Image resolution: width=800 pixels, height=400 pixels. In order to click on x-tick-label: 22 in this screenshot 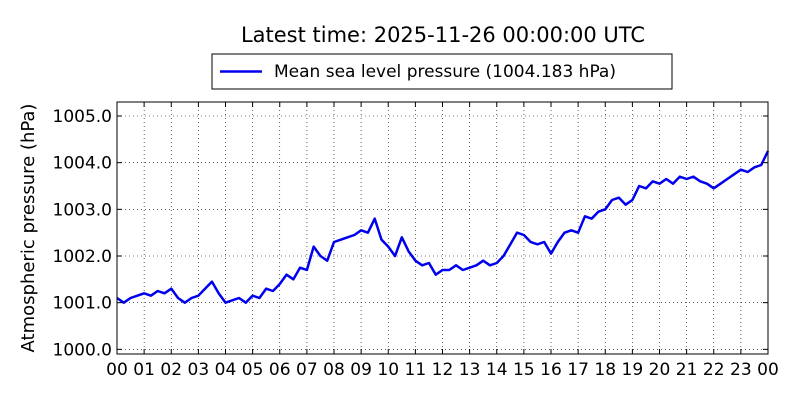, I will do `click(714, 370)`.